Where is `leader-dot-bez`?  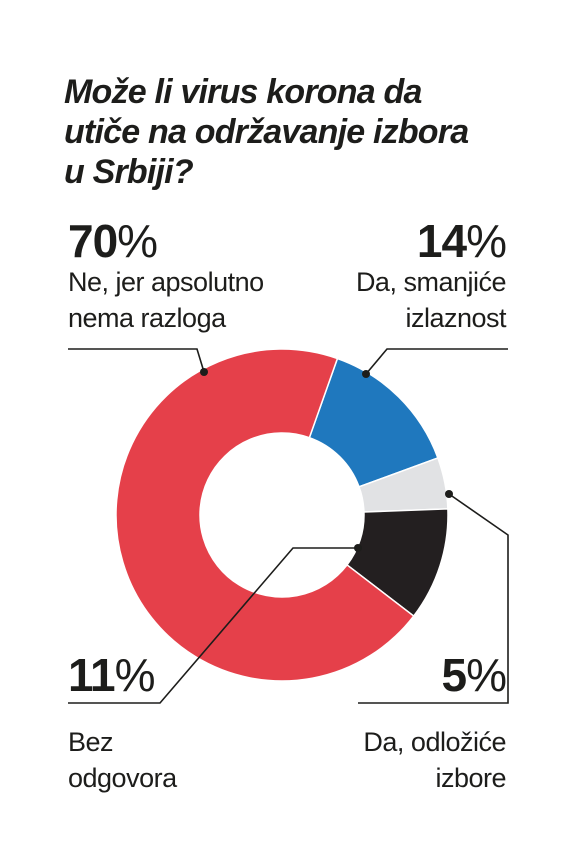
leader-dot-bez is located at coordinates (358, 548).